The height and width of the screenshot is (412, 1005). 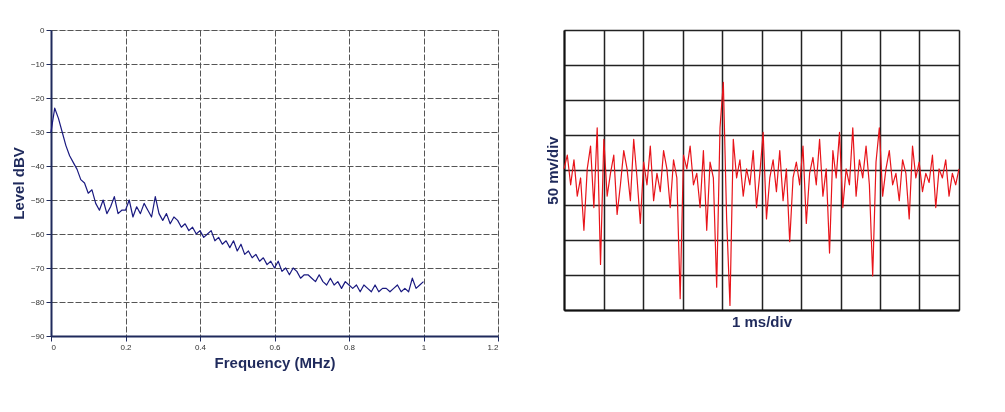 I want to click on y-tick-label: −90, so click(x=38, y=336).